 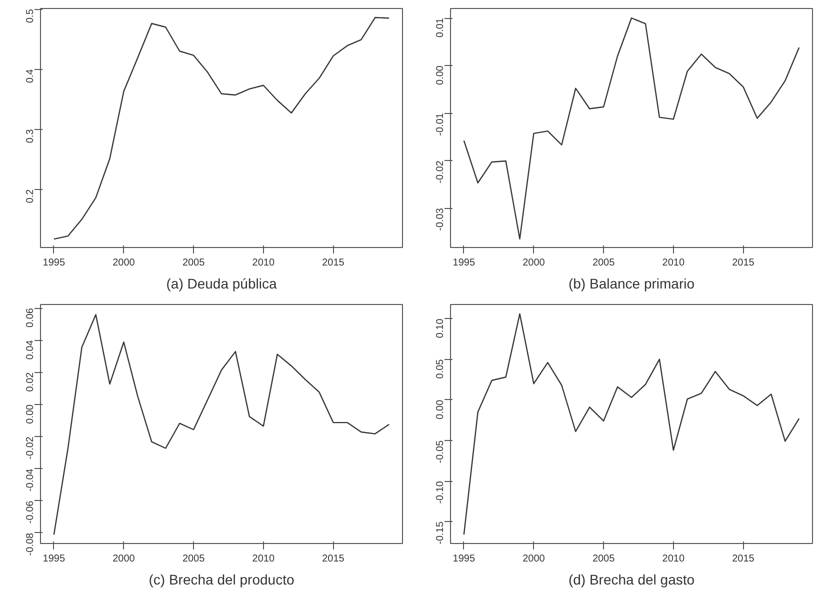 I want to click on y-tick-label: 0.3, so click(x=30, y=136).